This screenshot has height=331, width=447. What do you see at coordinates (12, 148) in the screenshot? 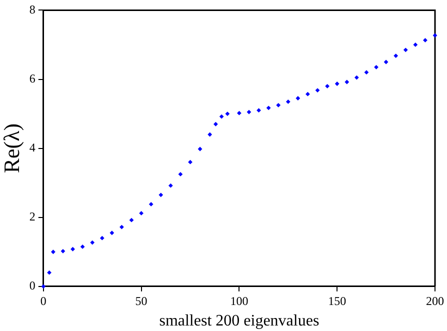
I see `y-axis-title: Re(λ)` at bounding box center [12, 148].